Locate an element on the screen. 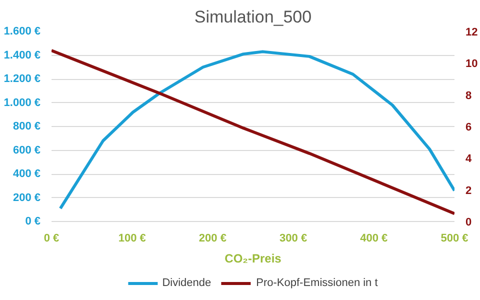  y-tick-label: 600 € is located at coordinates (26, 150).